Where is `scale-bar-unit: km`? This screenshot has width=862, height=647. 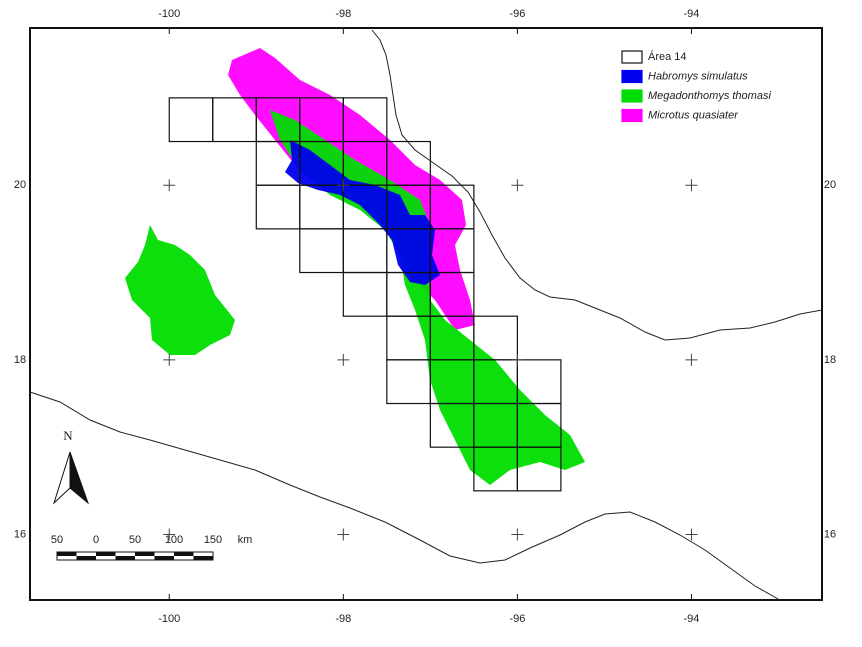
scale-bar-unit: km is located at coordinates (245, 540).